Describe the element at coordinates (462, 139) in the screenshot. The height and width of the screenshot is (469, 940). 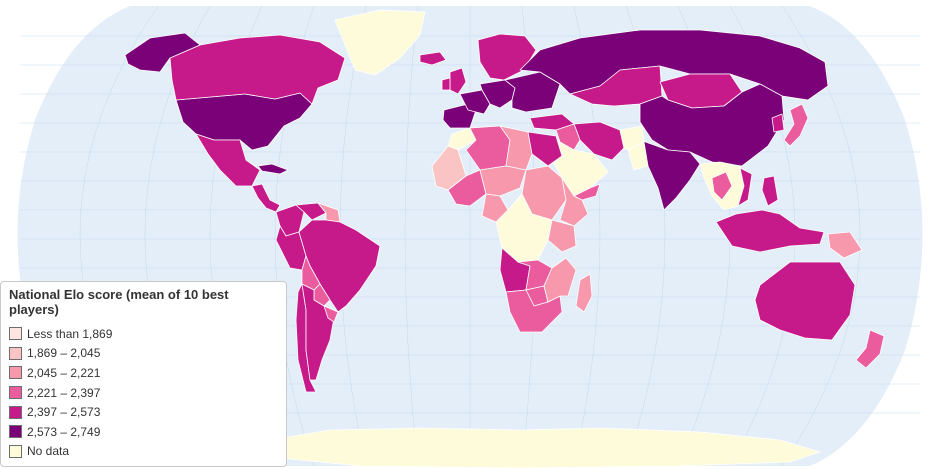
I see `region-morocco` at that location.